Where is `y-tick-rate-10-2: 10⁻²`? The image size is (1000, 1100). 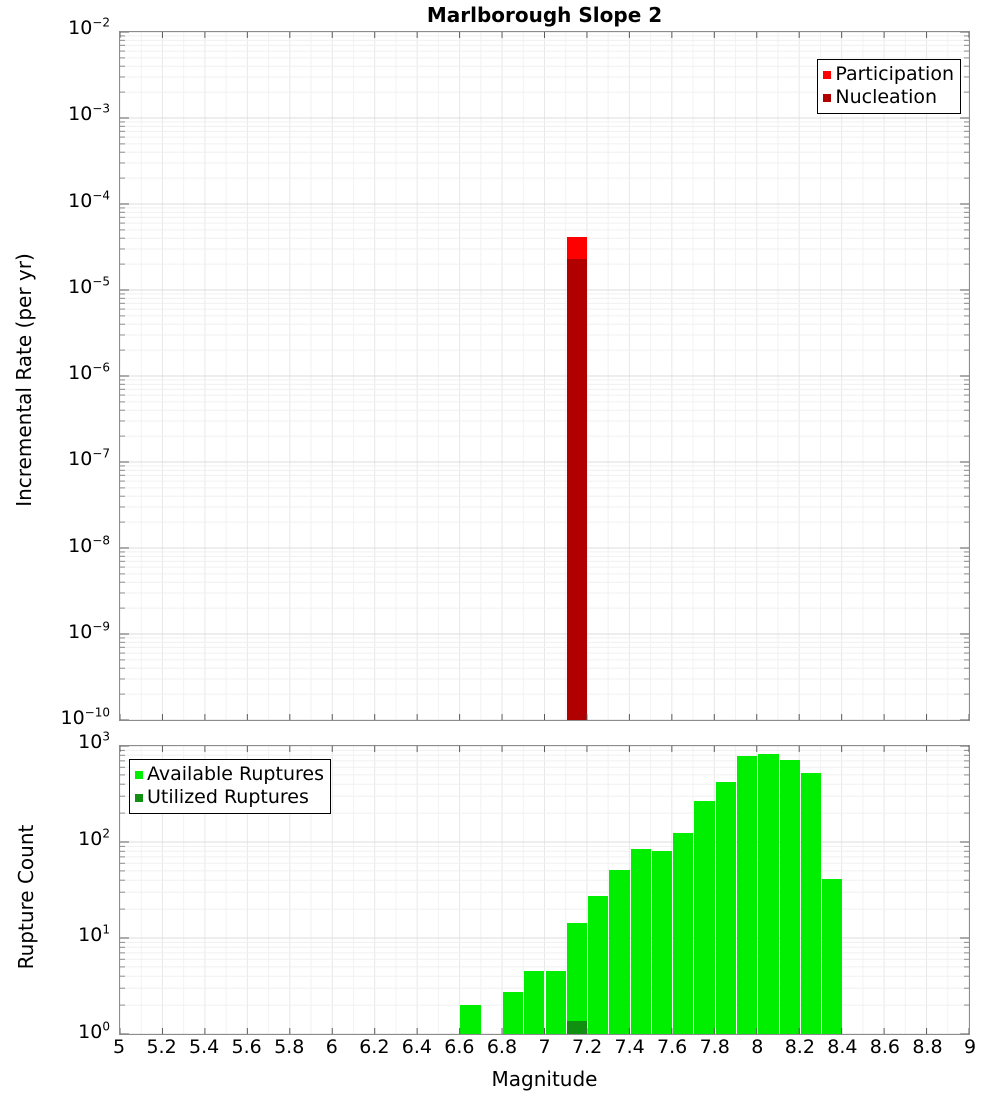
y-tick-rate-10-2: 10⁻² is located at coordinates (89, 27).